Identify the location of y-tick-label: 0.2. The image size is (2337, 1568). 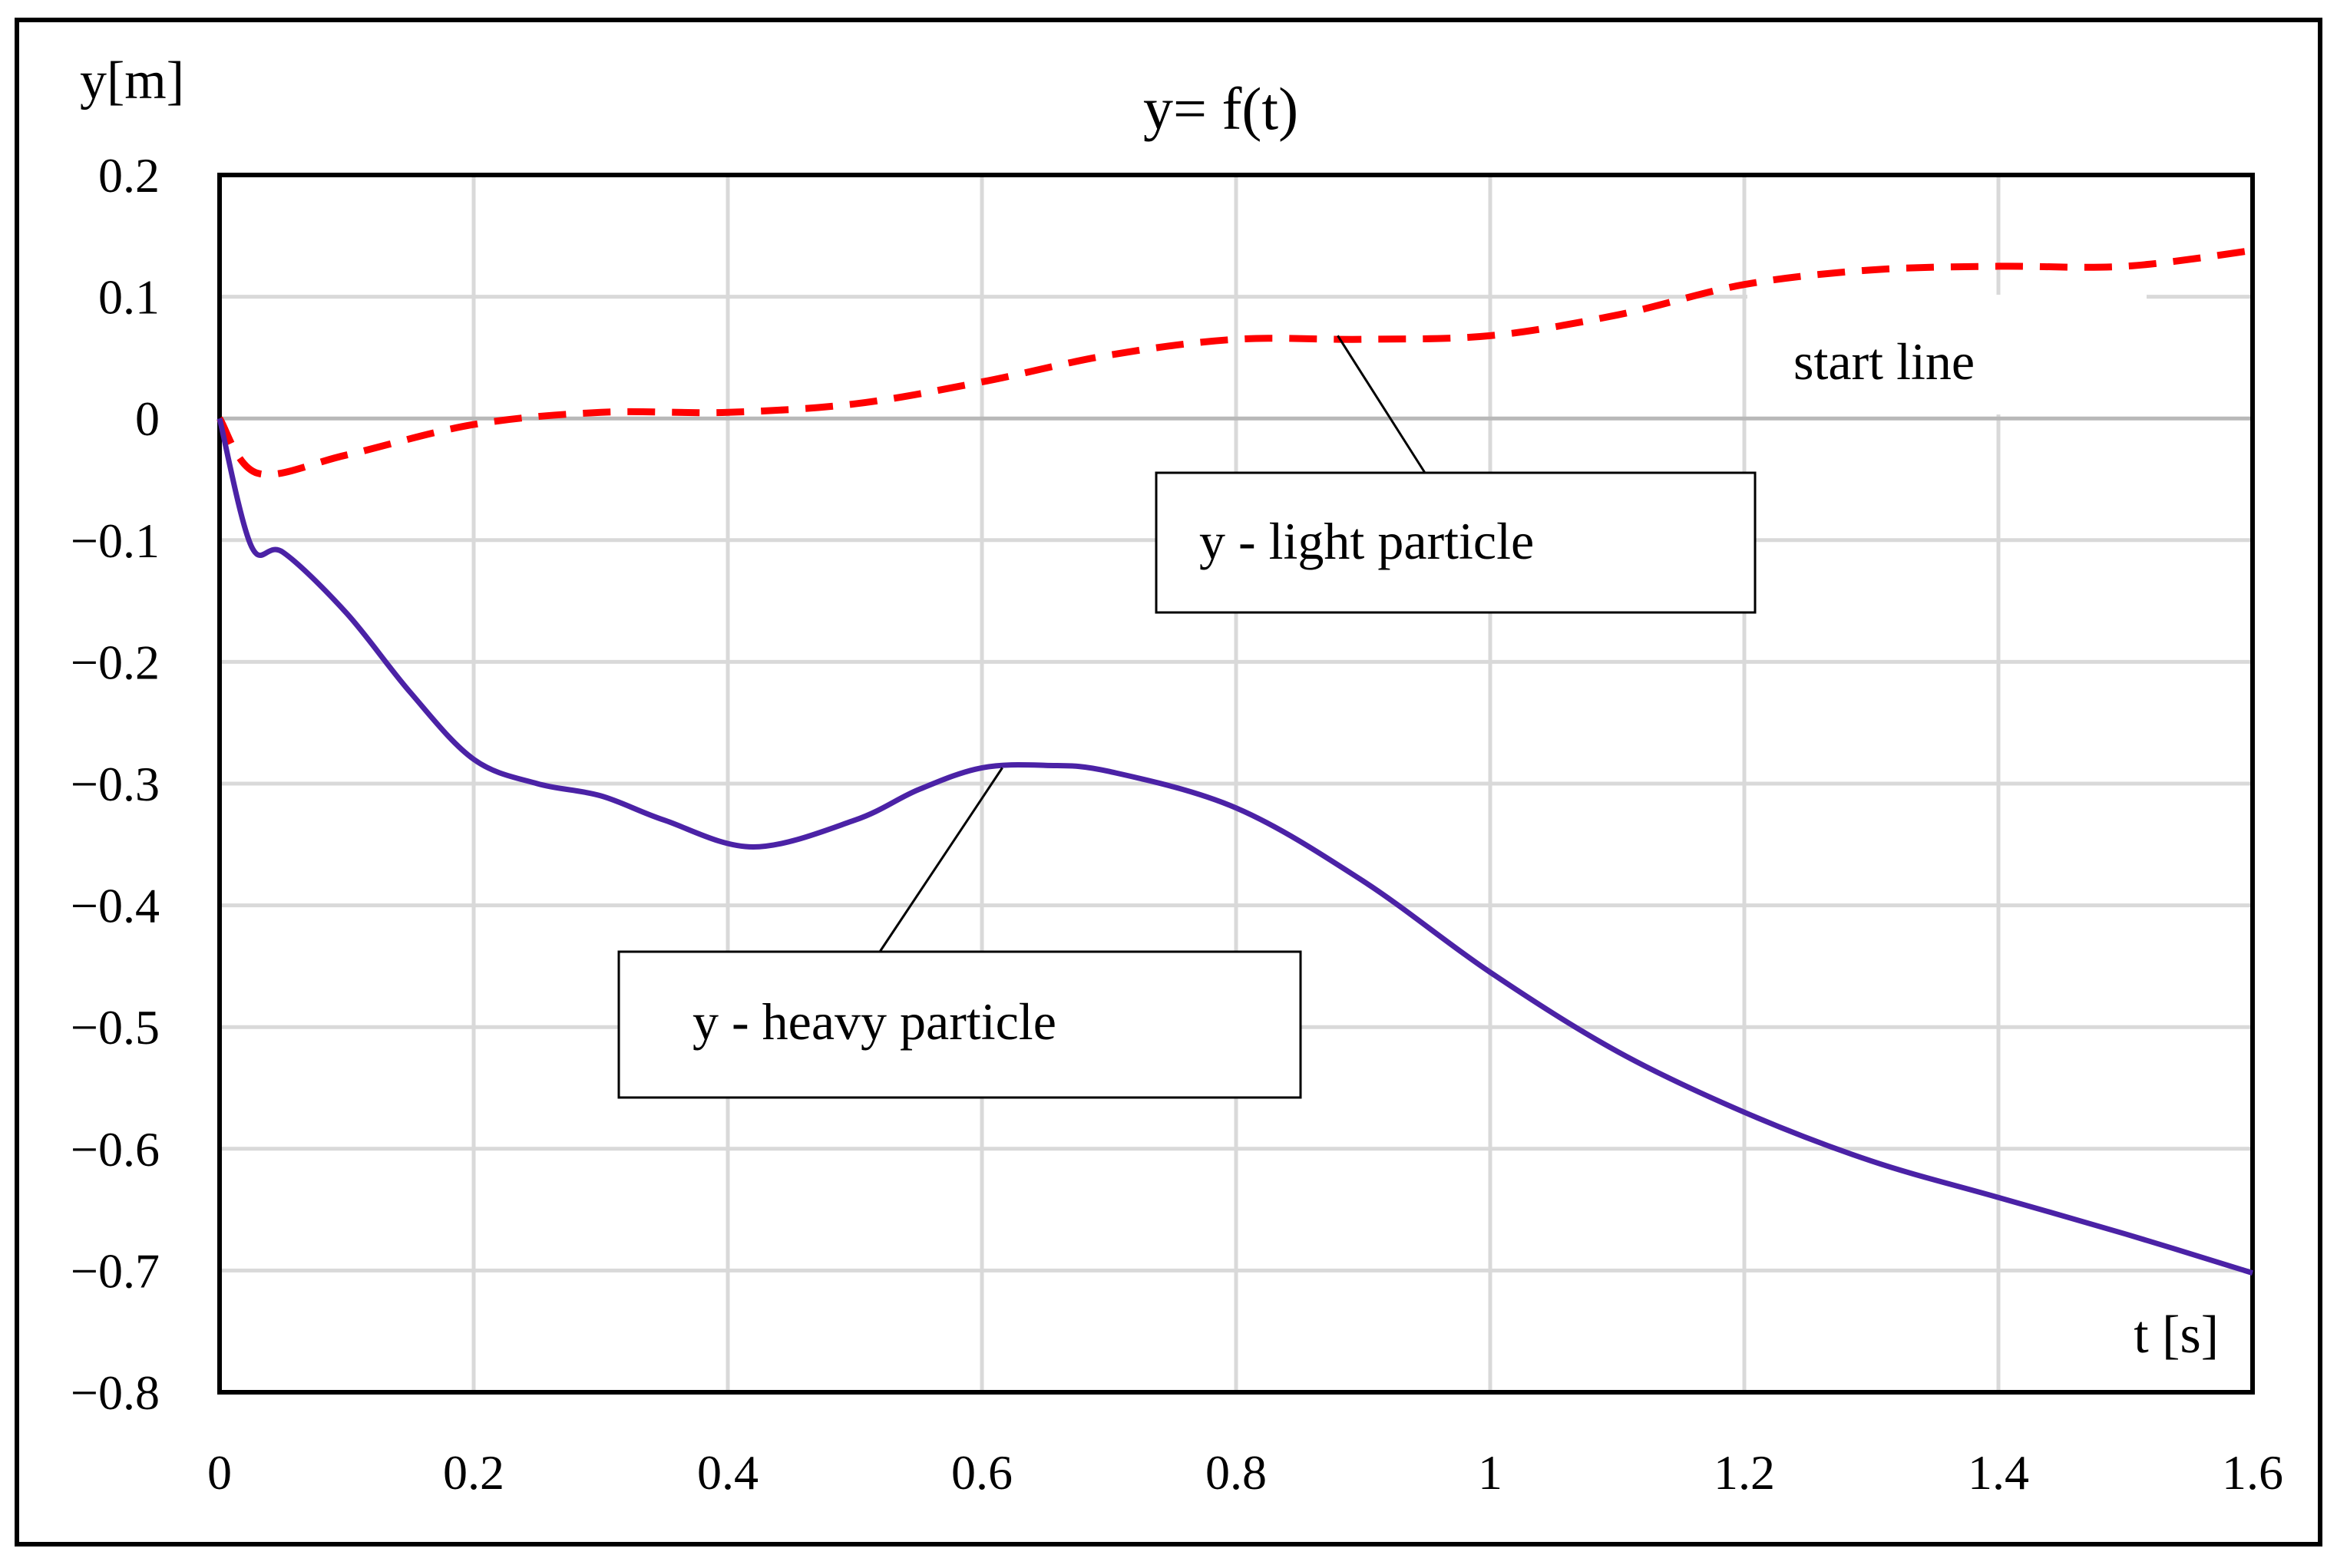
(129, 175).